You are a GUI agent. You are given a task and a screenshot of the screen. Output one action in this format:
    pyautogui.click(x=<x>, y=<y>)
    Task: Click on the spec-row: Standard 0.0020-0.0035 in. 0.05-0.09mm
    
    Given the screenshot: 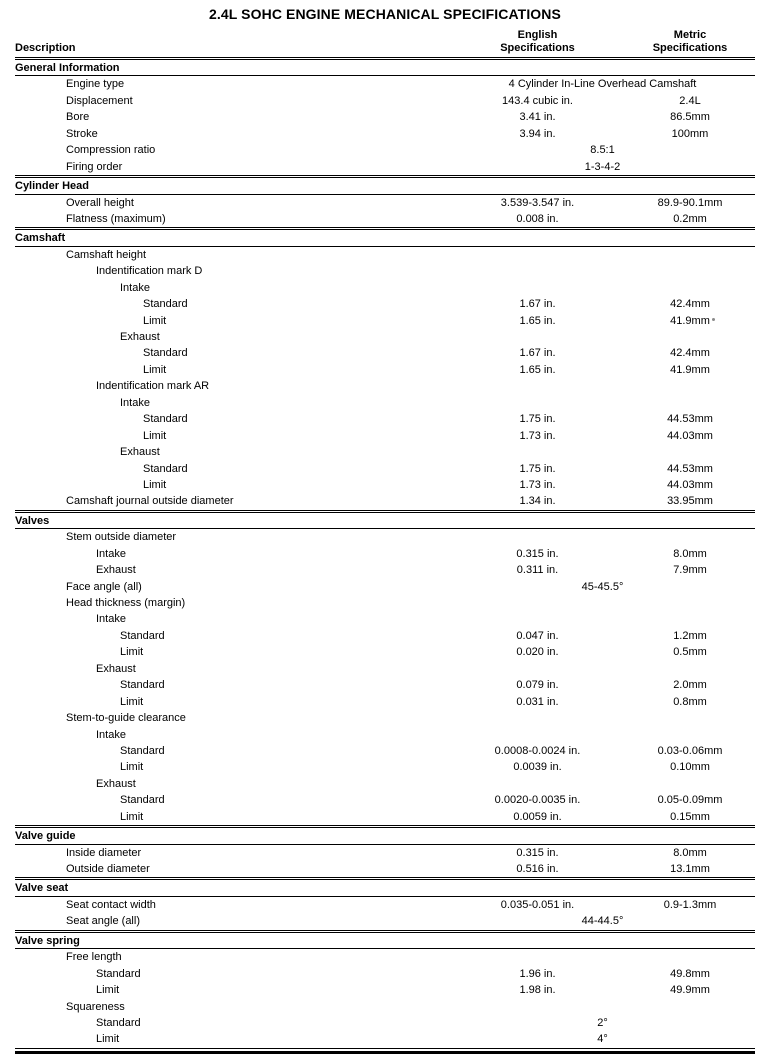 What is the action you would take?
    pyautogui.click(x=385, y=800)
    